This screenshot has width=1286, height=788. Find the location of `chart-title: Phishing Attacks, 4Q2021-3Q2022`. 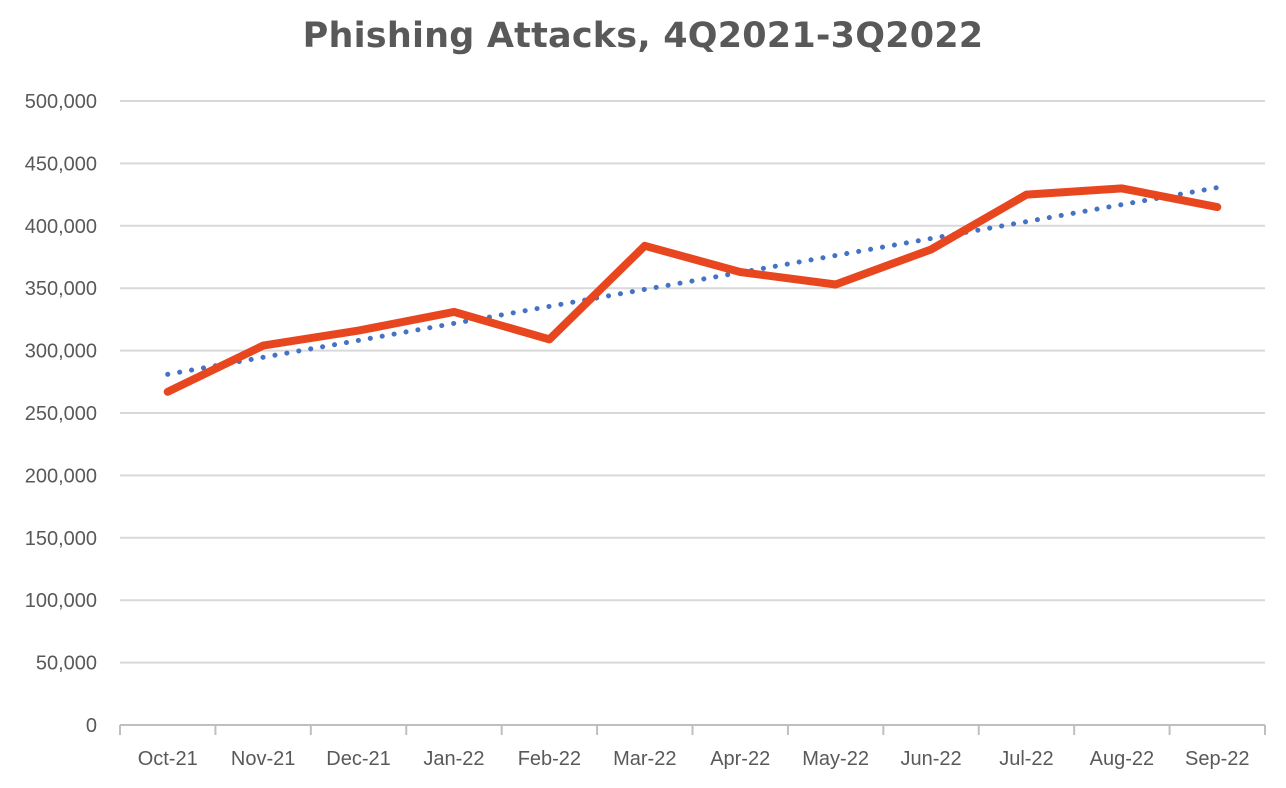

chart-title: Phishing Attacks, 4Q2021-3Q2022 is located at coordinates (643, 36).